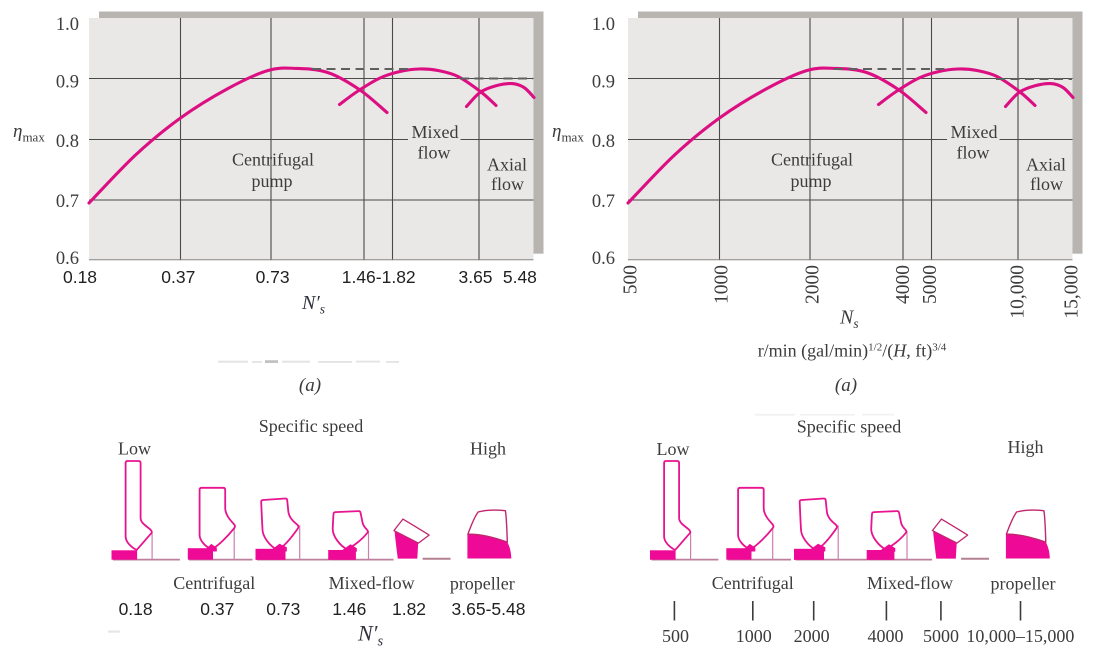  What do you see at coordinates (1018, 292) in the screenshot?
I see `svg-text: 10,000` at bounding box center [1018, 292].